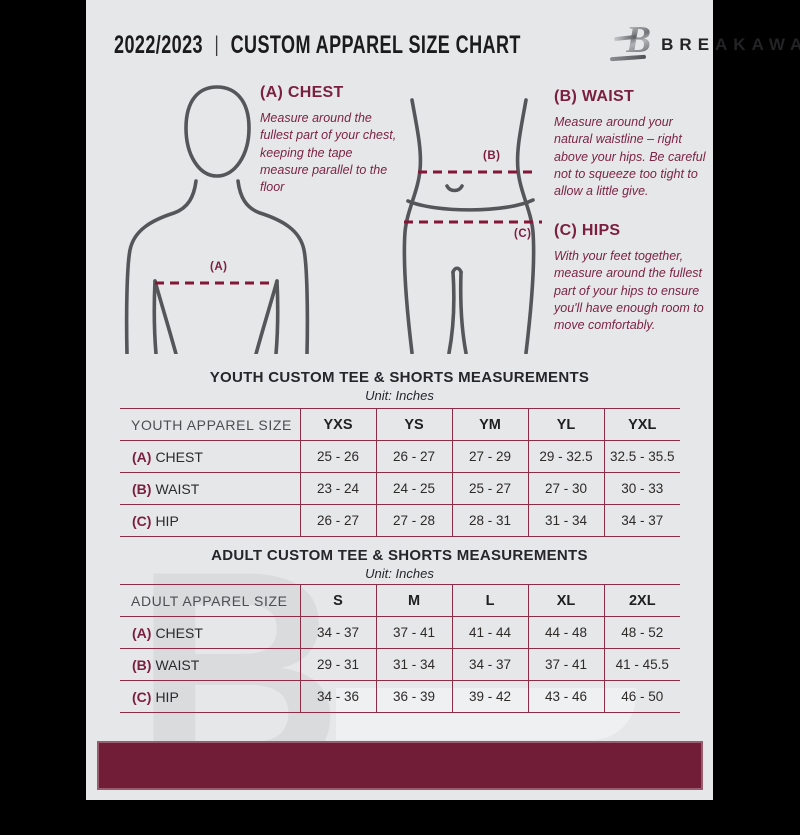 The height and width of the screenshot is (835, 800). Describe the element at coordinates (165, 316) in the screenshot. I see `left-inner-arm` at that location.